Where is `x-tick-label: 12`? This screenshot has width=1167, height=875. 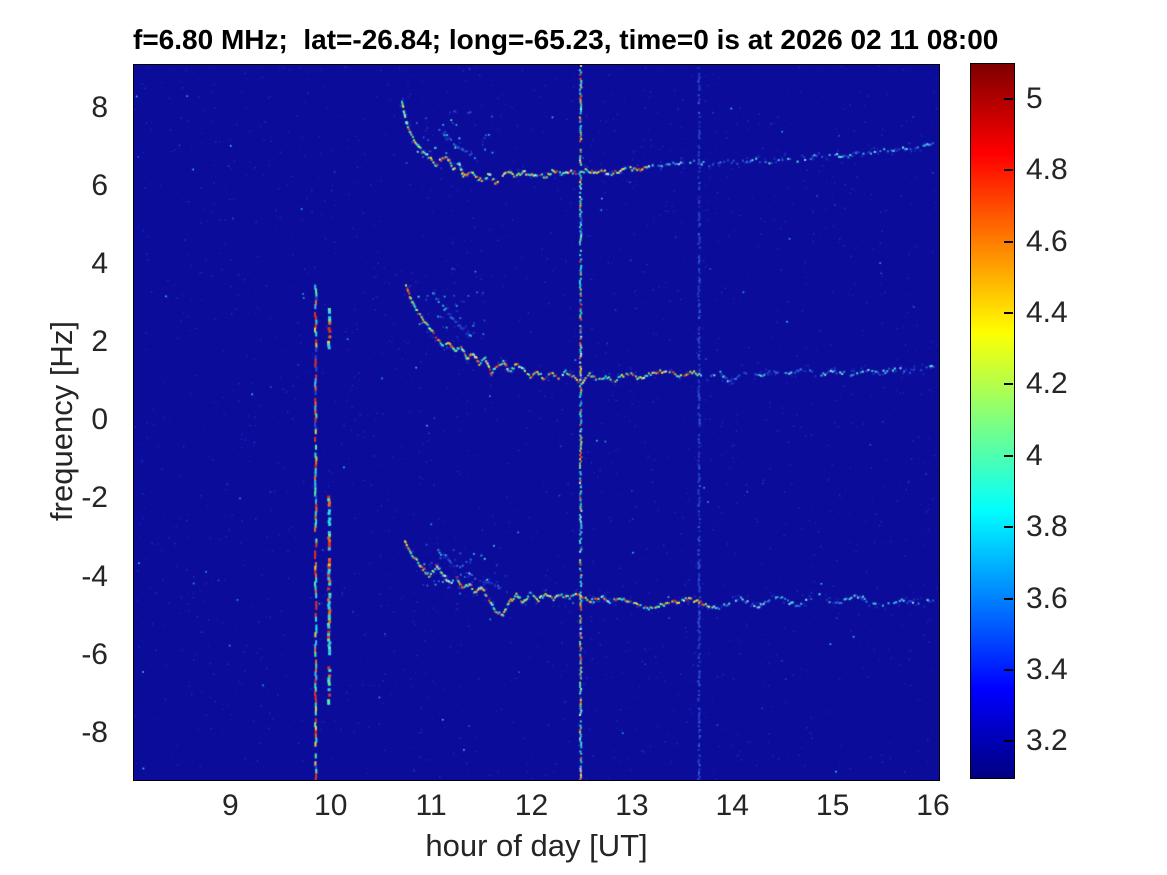
x-tick-label: 12 is located at coordinates (531, 805).